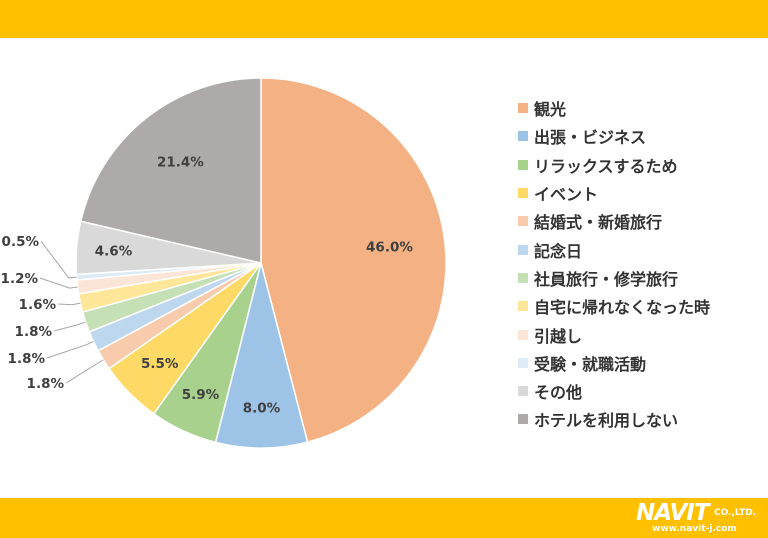  I want to click on legend-item: 観光, so click(614, 108).